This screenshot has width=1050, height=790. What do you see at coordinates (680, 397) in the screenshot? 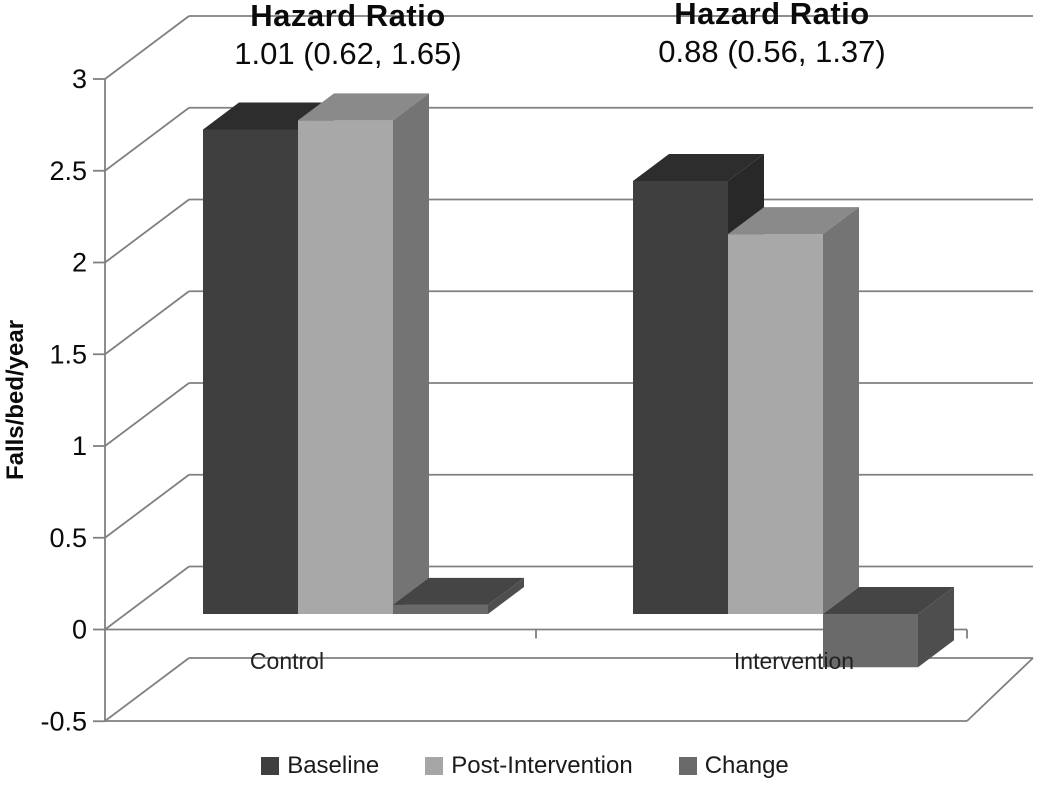
I see `bar-front-baseline-intervention` at bounding box center [680, 397].